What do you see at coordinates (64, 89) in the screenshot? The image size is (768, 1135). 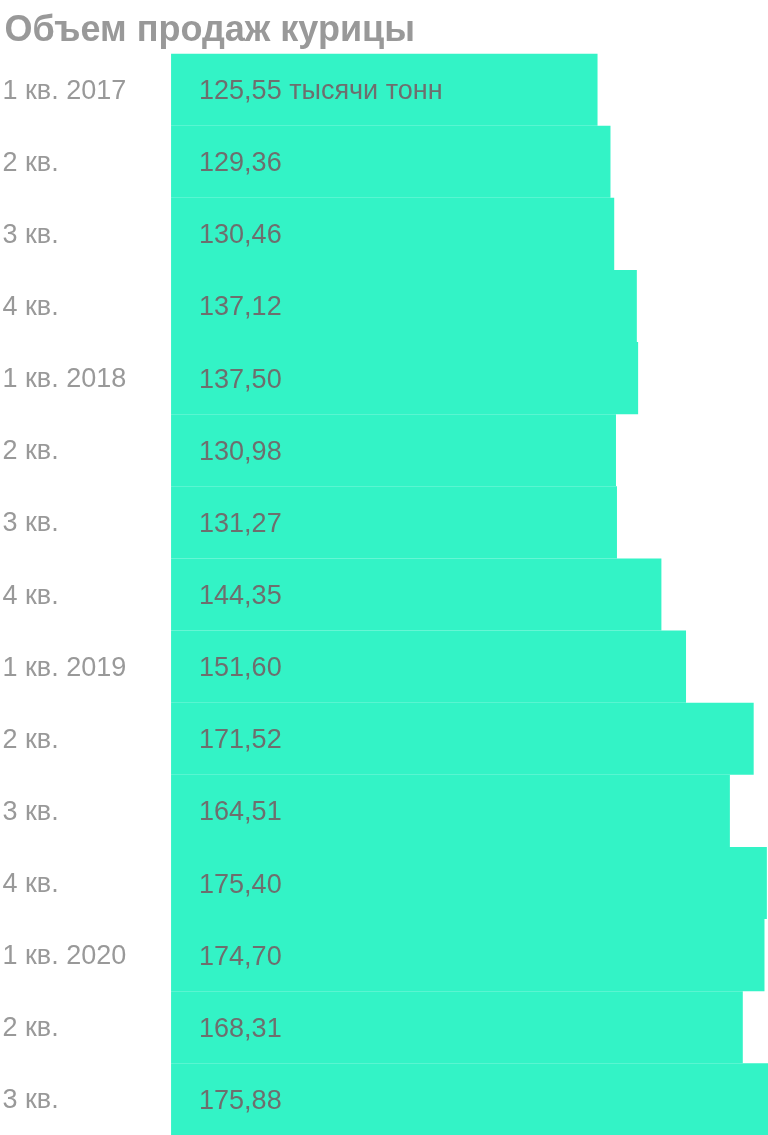 I see `y-tick-label: 1 кв. 2017` at bounding box center [64, 89].